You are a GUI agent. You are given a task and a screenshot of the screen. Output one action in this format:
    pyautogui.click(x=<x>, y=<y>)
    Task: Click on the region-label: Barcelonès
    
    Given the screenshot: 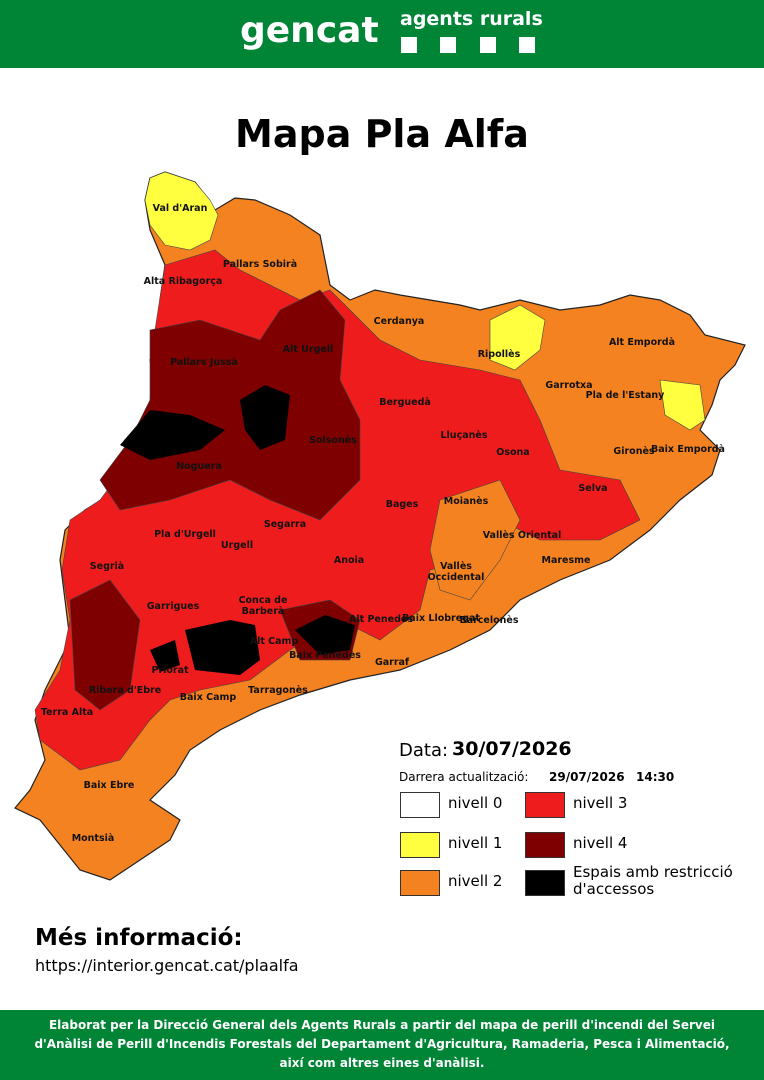 What is the action you would take?
    pyautogui.click(x=489, y=620)
    